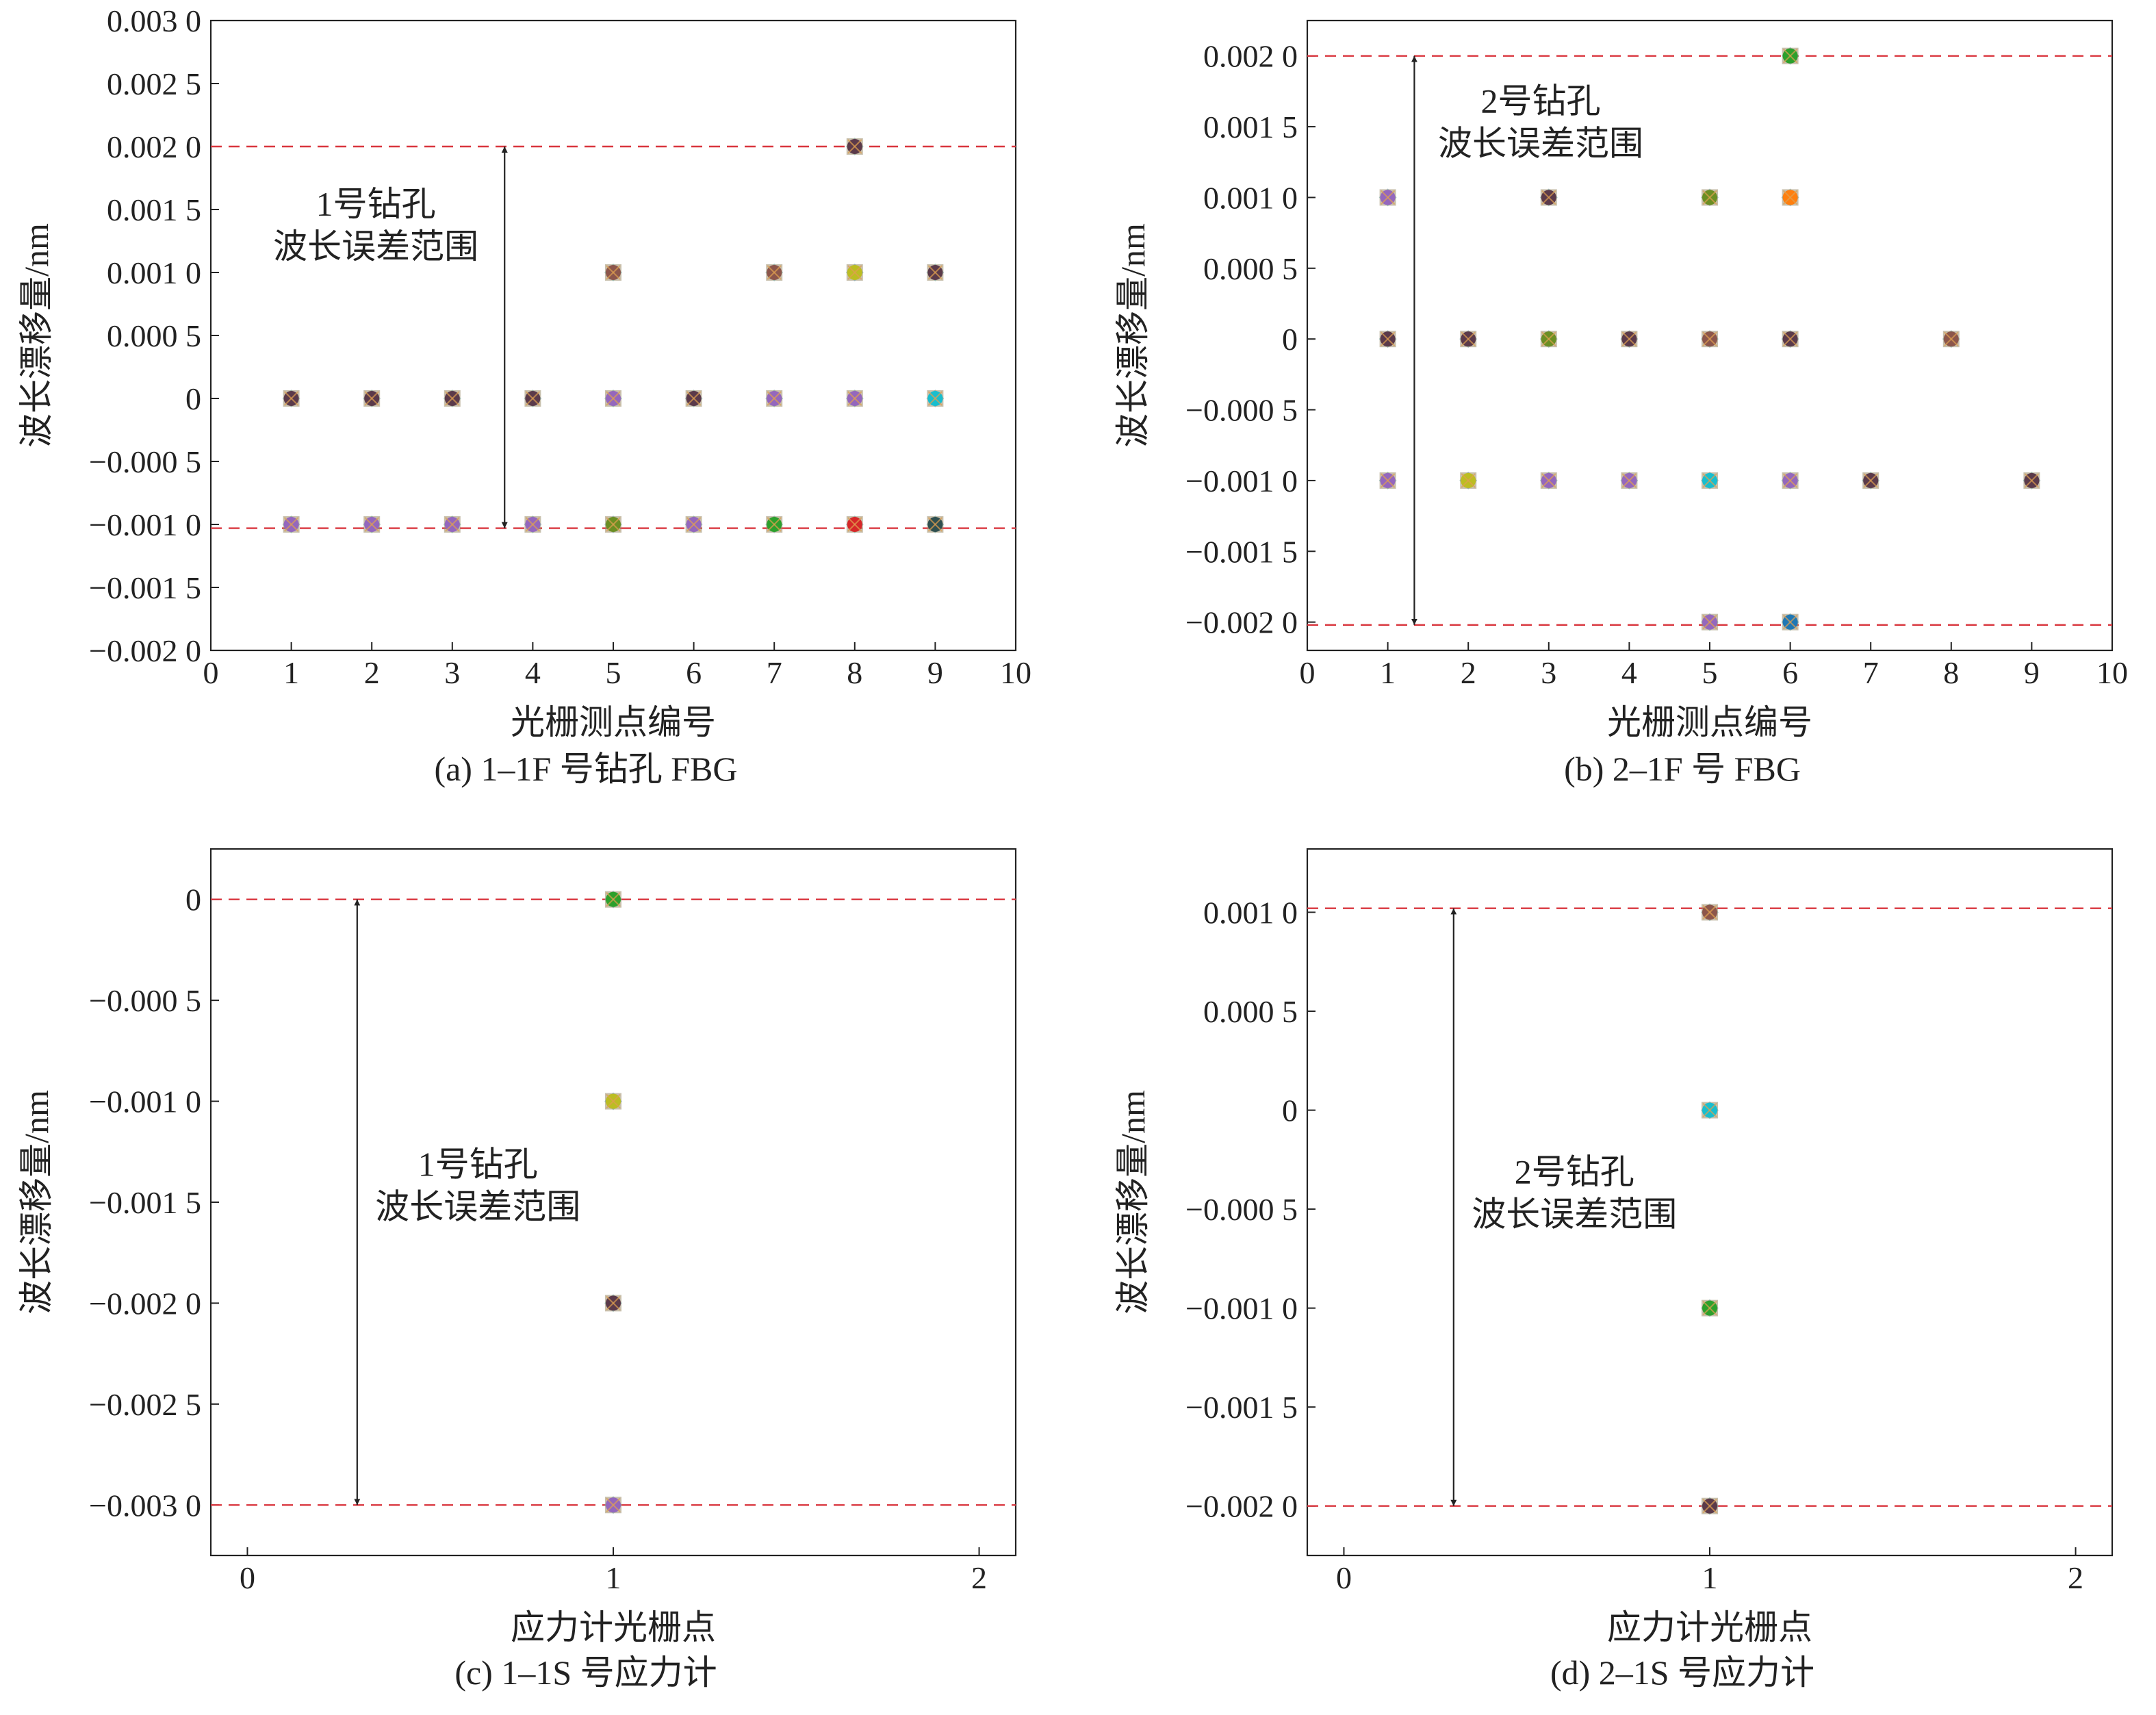 This screenshot has width=2156, height=1715. I want to click on range-annotation: 2号钻孔波长误差范围, so click(1575, 1193).